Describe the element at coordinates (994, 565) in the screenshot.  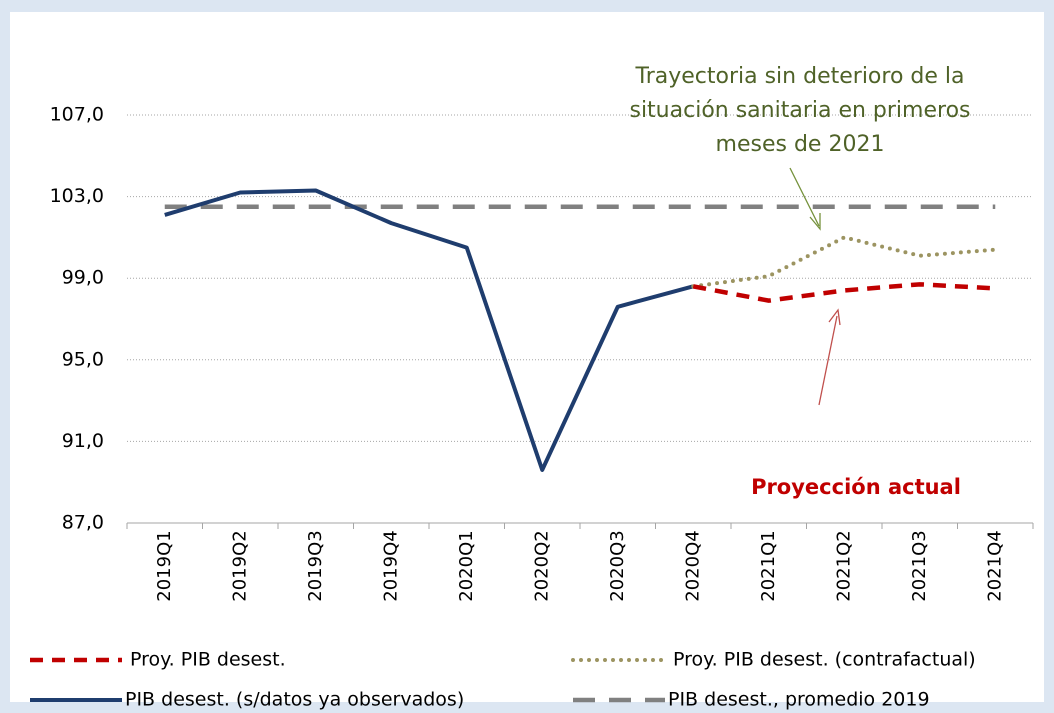
I see `x-tick-label: 2021Q4` at that location.